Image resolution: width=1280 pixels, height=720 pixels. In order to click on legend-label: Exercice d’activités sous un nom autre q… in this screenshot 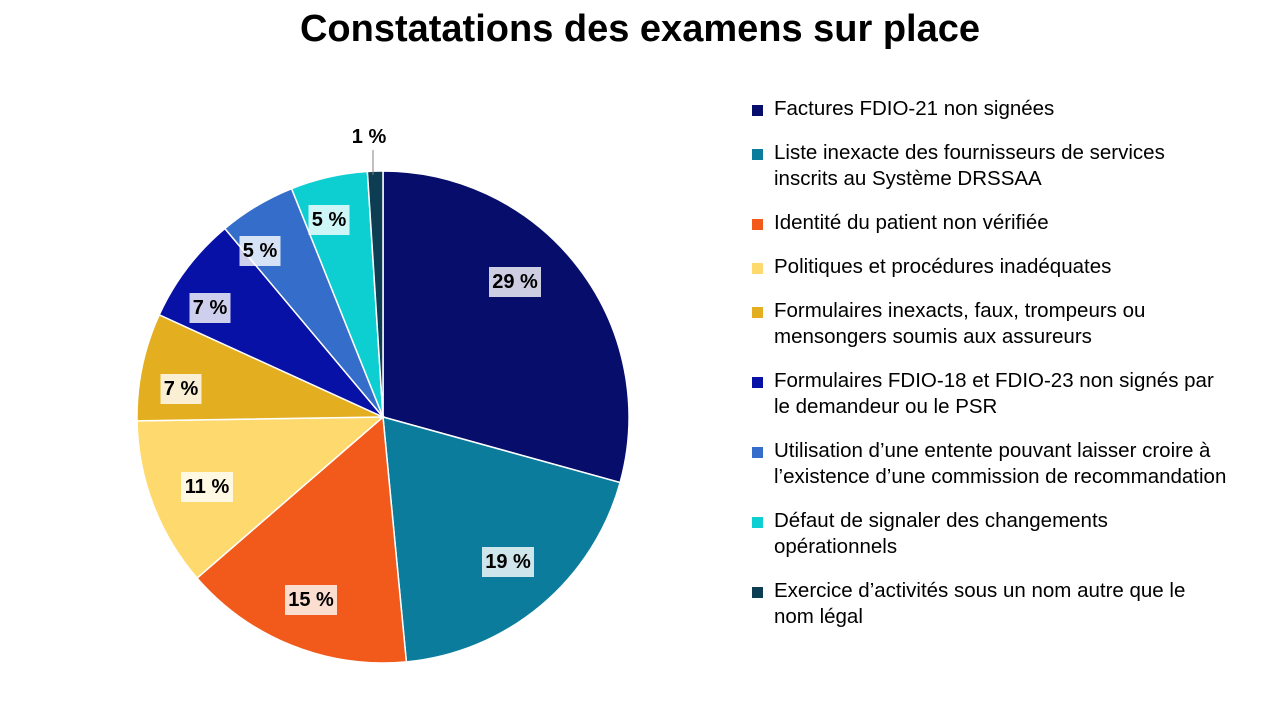, I will do `click(980, 603)`.